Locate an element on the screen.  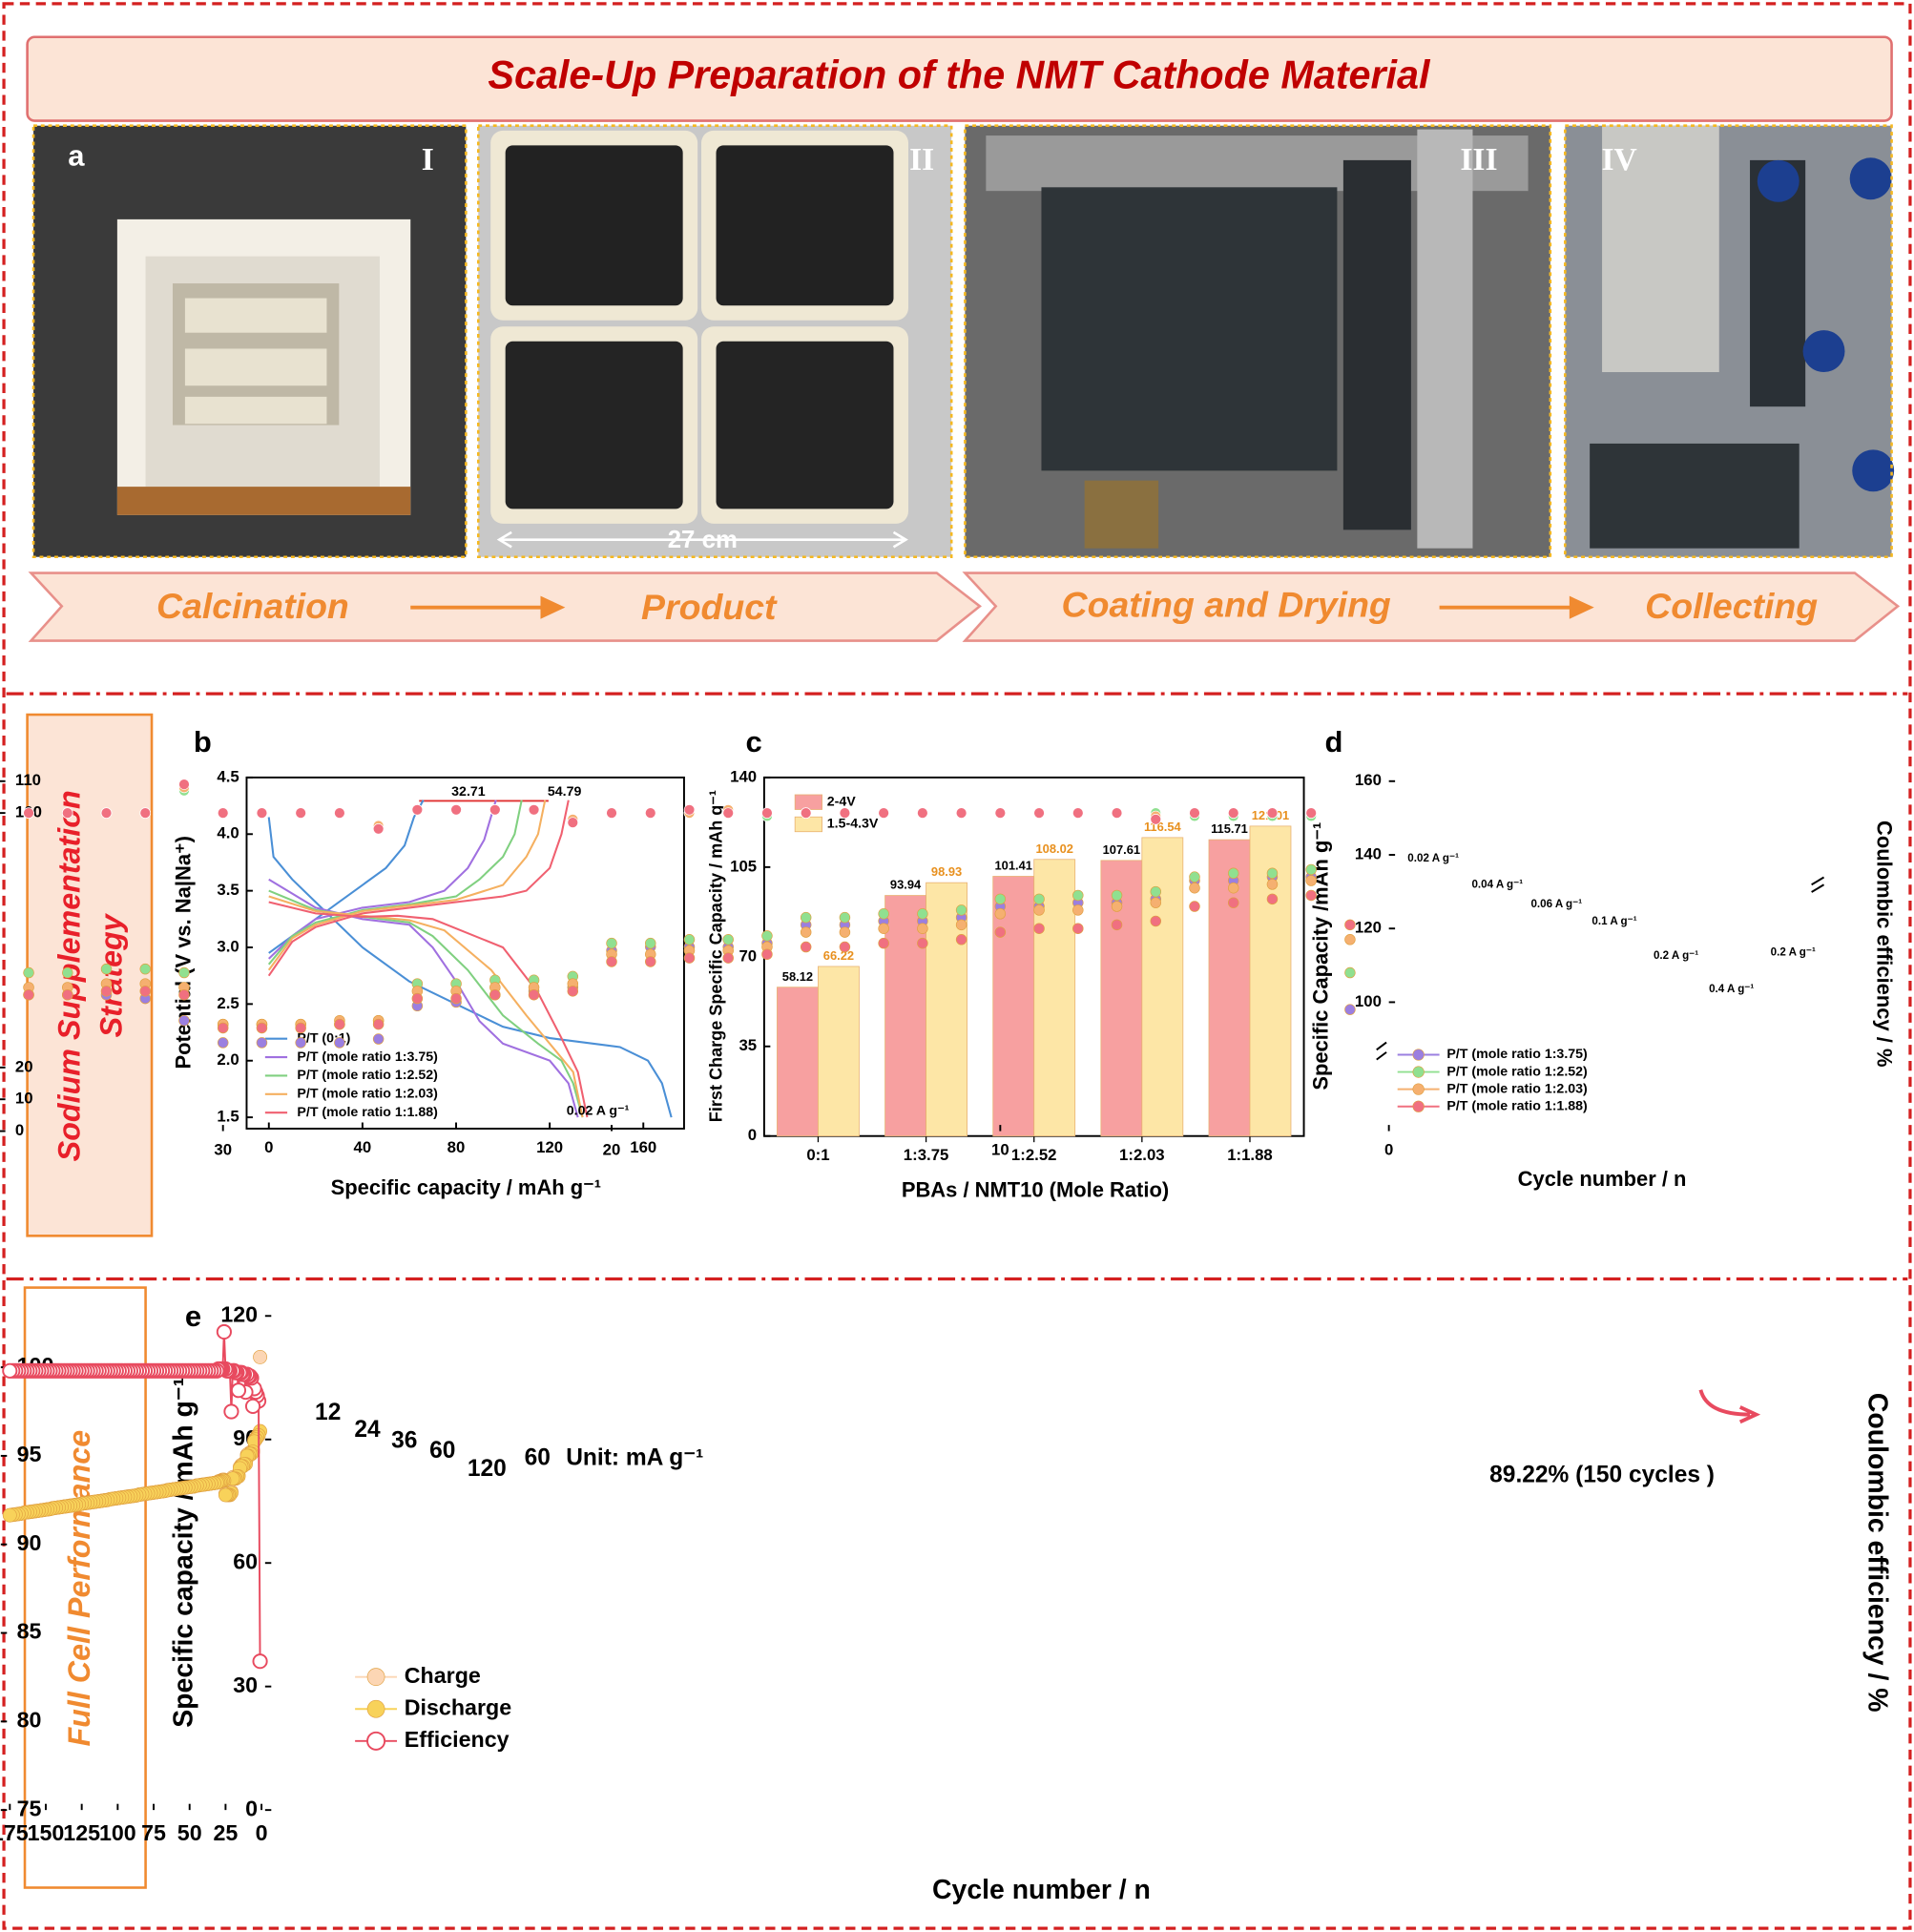
step-arrow is located at coordinates (488, 607).